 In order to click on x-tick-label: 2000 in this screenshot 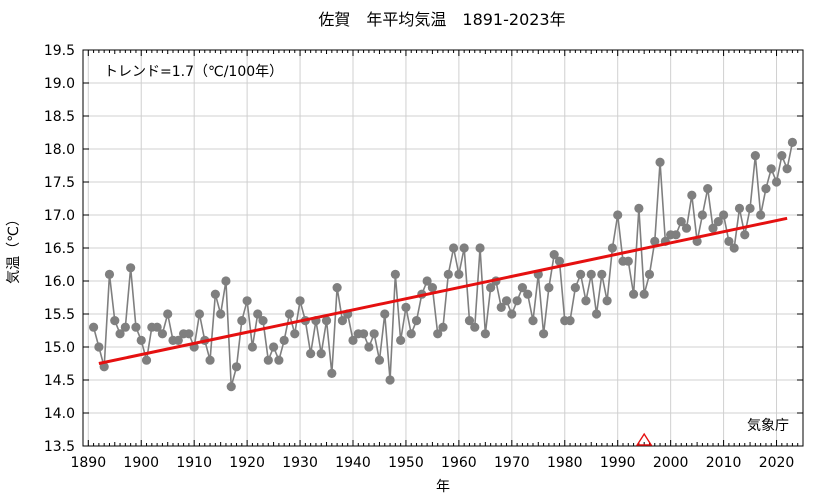, I will do `click(671, 463)`.